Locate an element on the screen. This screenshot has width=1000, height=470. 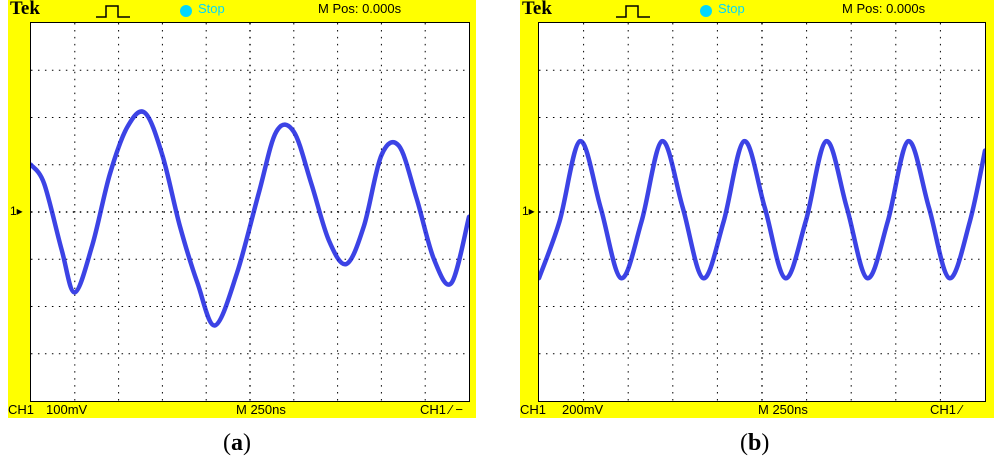
caption-a: (a) is located at coordinates (237, 443).